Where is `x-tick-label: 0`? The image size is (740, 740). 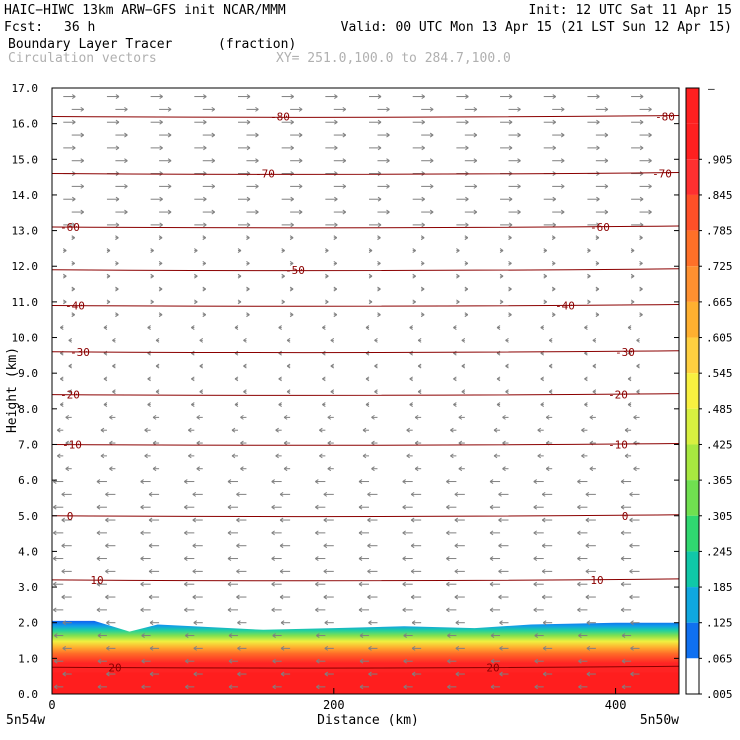 x-tick-label: 0 is located at coordinates (51, 705).